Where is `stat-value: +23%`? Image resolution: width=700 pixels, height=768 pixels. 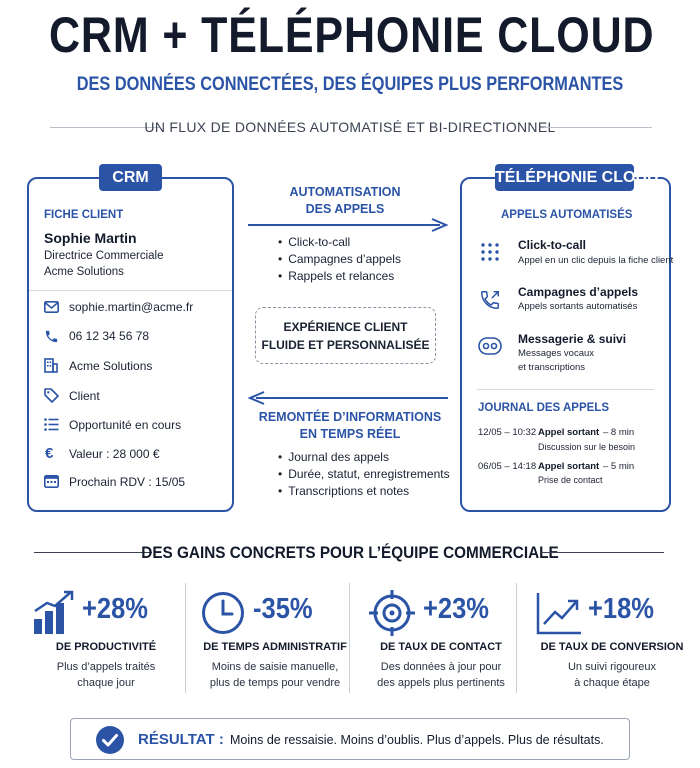
stat-value: +23% is located at coordinates (456, 609).